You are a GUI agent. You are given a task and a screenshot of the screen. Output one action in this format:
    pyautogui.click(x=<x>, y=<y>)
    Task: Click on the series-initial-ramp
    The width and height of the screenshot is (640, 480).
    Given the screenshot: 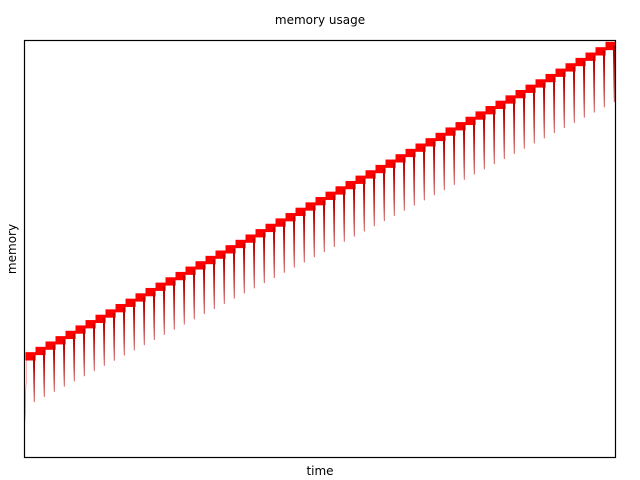 What is the action you would take?
    pyautogui.click(x=26, y=386)
    